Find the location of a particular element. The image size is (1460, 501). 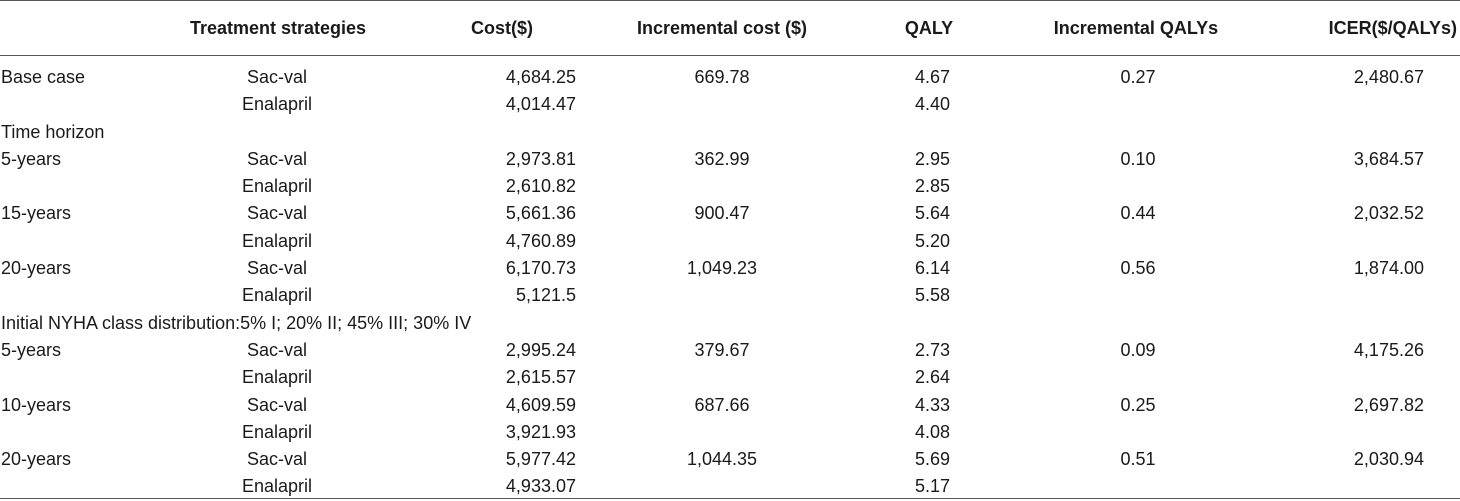

table-row: Enalapril 4,014.47 4.40 is located at coordinates (730, 104).